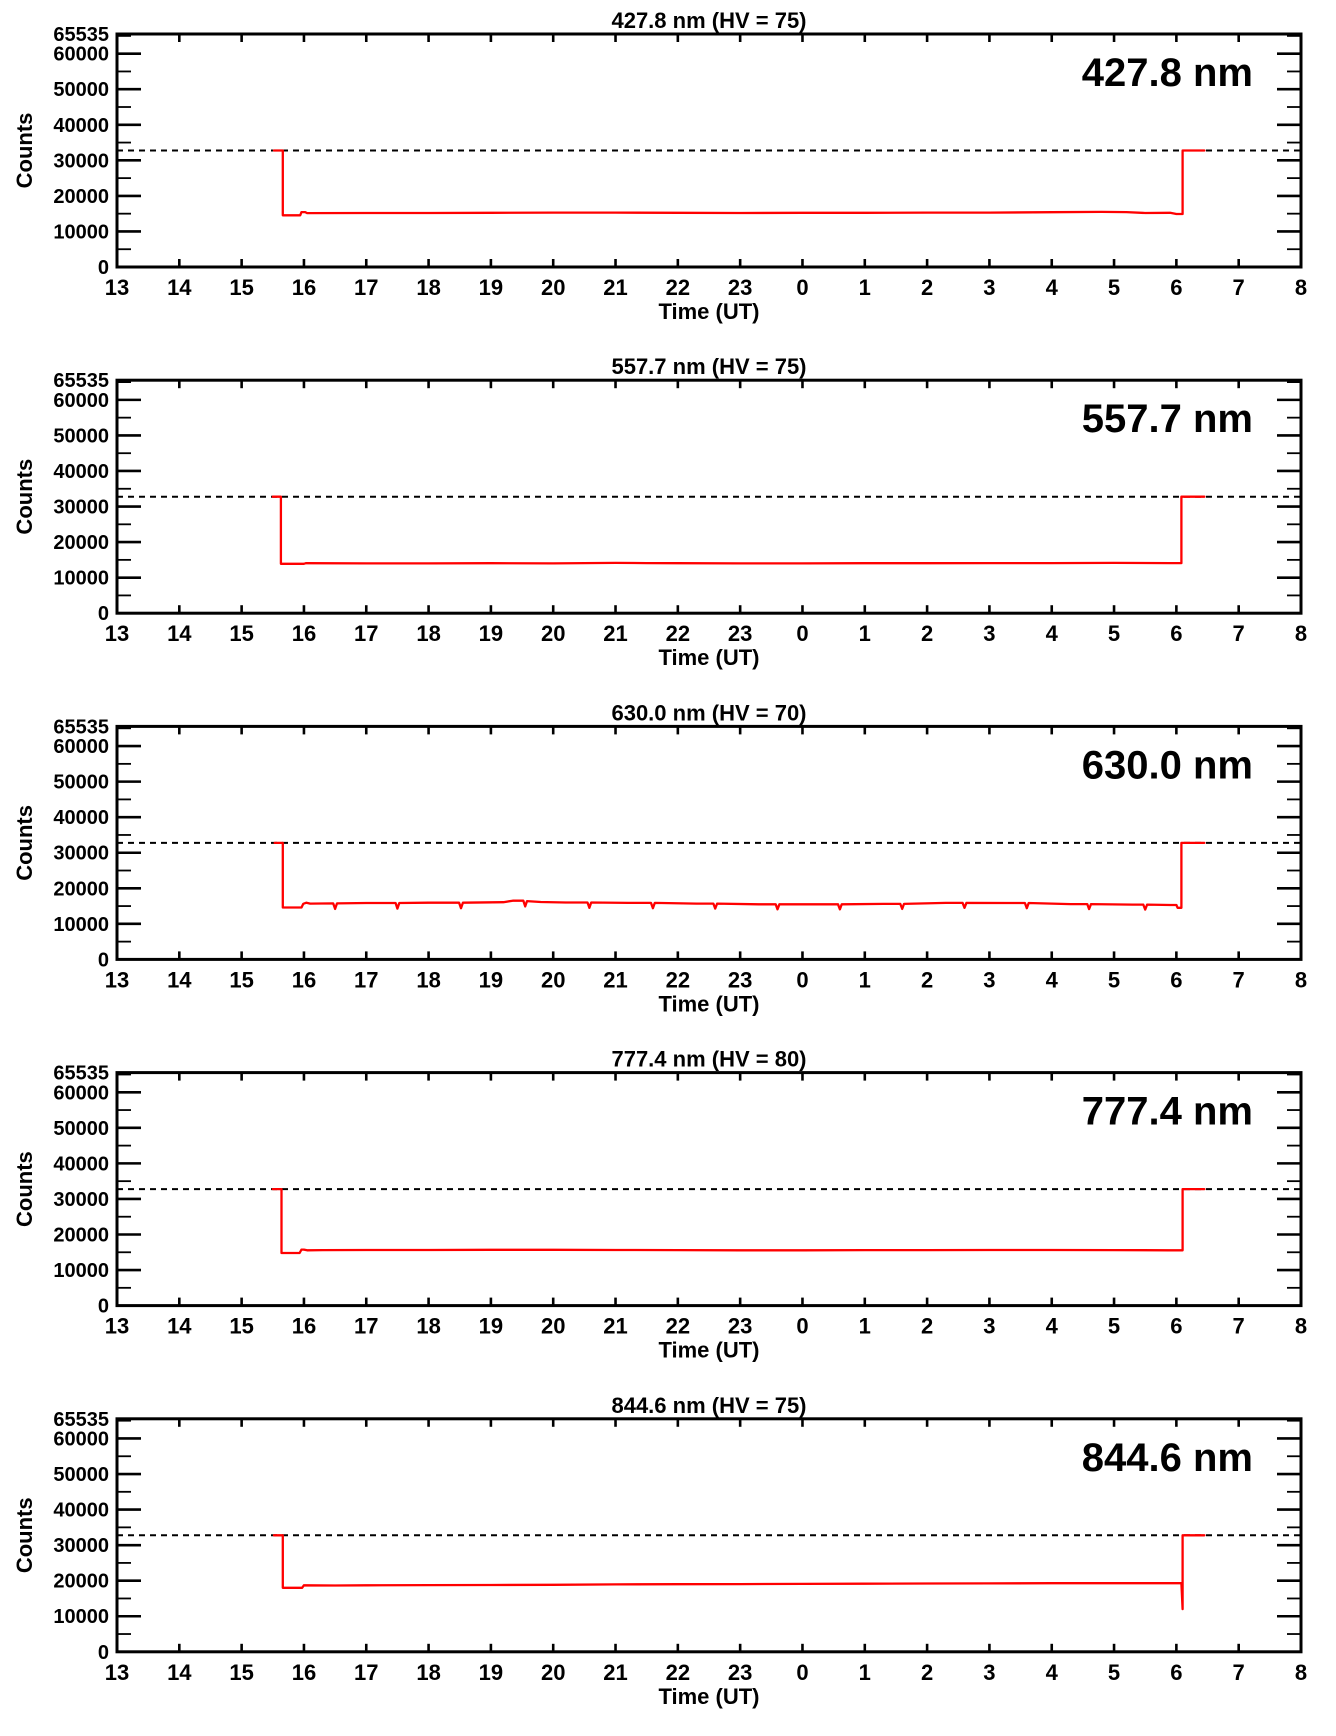 The image size is (1336, 1736). What do you see at coordinates (678, 633) in the screenshot?
I see `x-tick-label: 22` at bounding box center [678, 633].